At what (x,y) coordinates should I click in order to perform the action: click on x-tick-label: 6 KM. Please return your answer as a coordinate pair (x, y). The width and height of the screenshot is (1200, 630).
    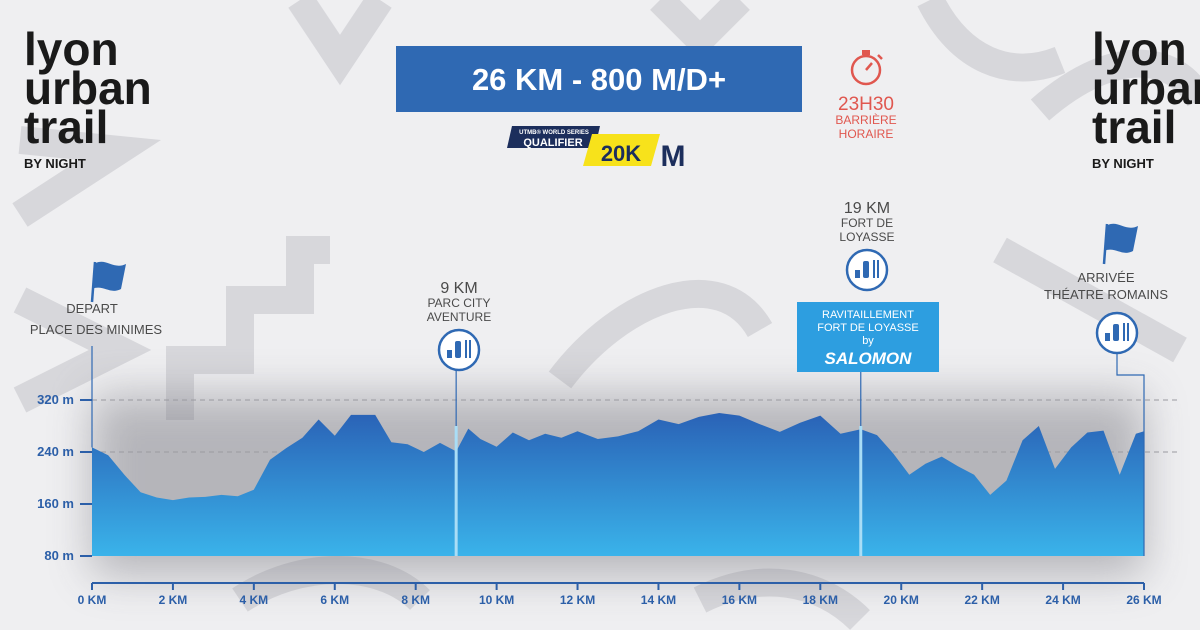
    Looking at the image, I should click on (334, 600).